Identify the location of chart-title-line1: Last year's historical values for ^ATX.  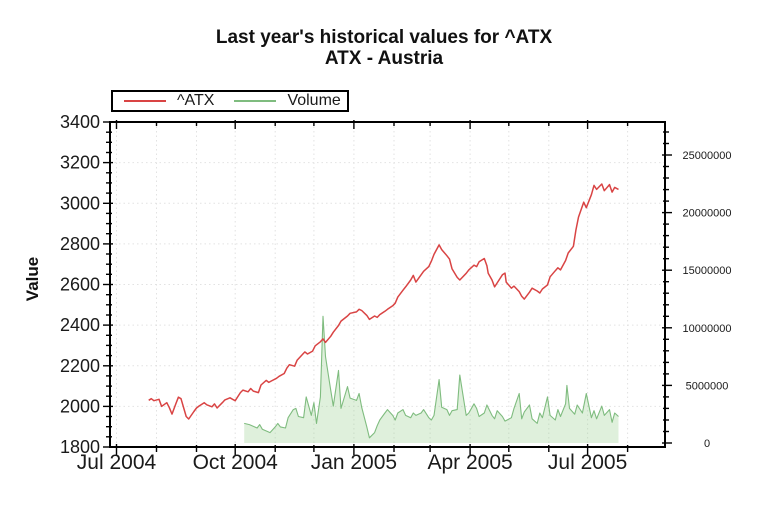
(384, 37).